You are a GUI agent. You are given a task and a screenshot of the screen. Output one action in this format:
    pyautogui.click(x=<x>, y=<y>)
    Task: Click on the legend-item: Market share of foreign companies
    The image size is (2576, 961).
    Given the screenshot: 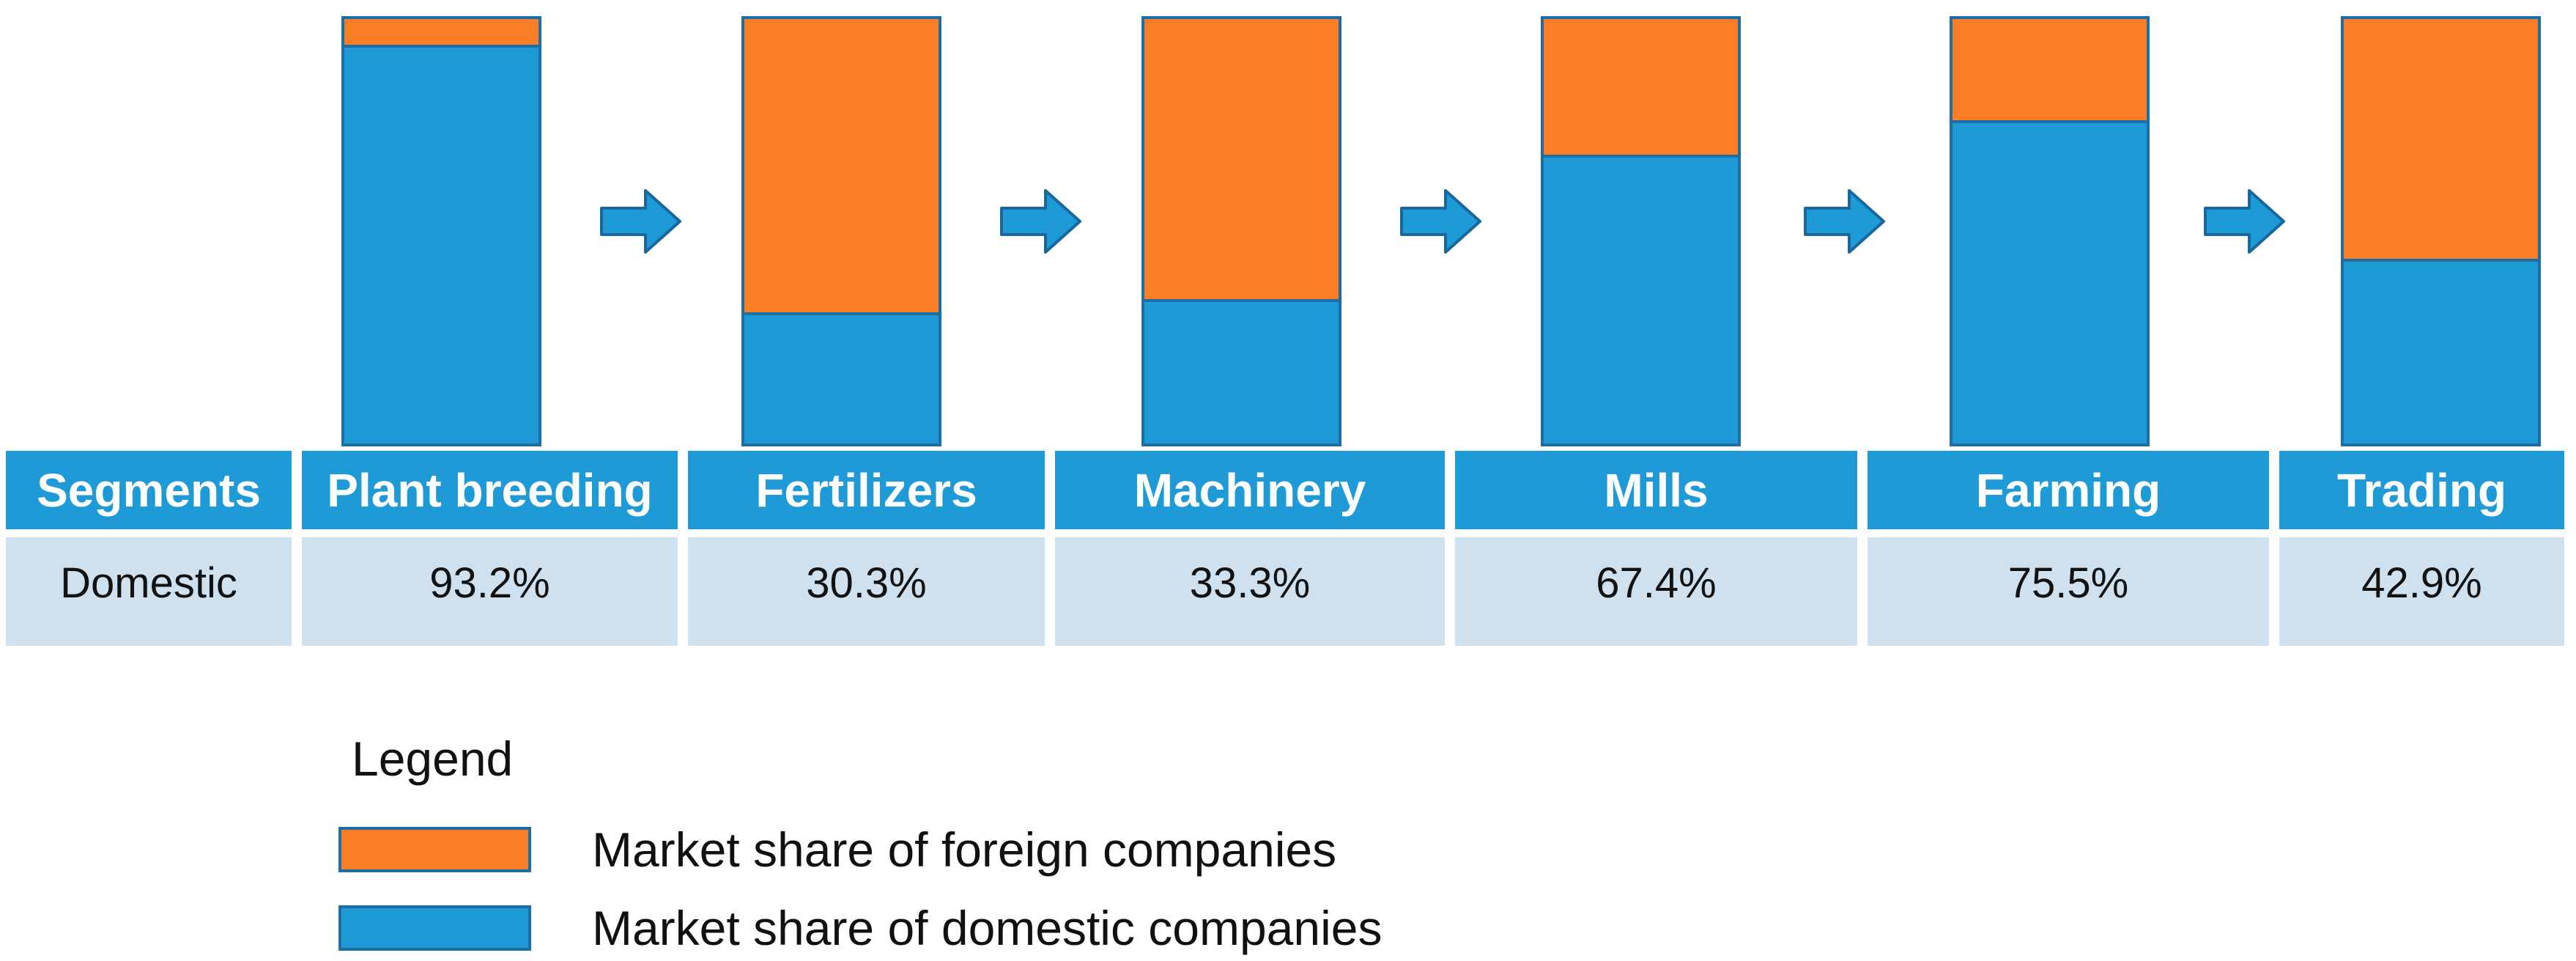 What is the action you would take?
    pyautogui.click(x=837, y=849)
    